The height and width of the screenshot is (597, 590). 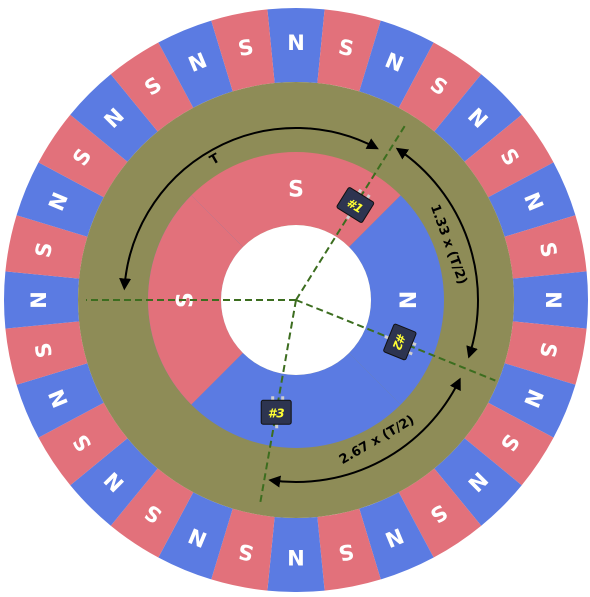 I want to click on hall-sensor: #3, so click(x=276, y=412).